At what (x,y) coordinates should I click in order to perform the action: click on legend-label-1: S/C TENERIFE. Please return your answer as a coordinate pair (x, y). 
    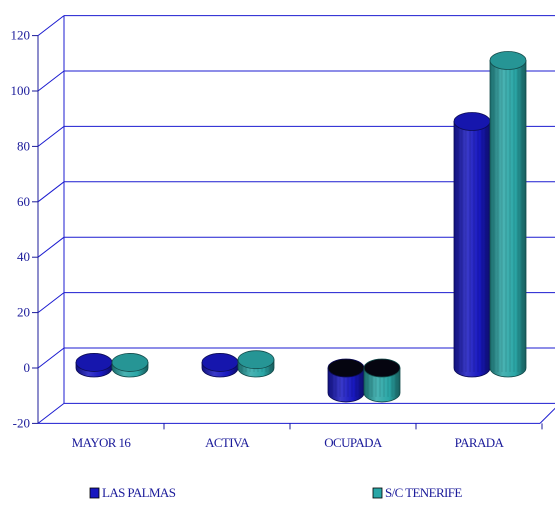
    Looking at the image, I should click on (423, 492).